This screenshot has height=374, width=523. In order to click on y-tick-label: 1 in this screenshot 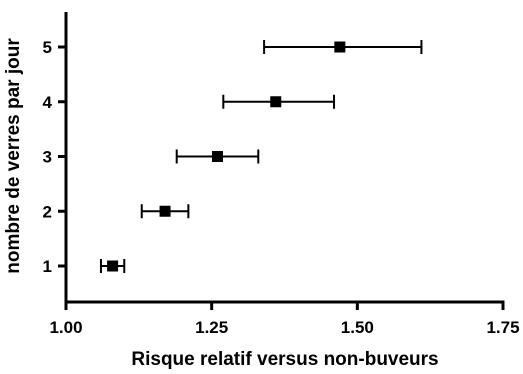, I will do `click(47, 266)`.